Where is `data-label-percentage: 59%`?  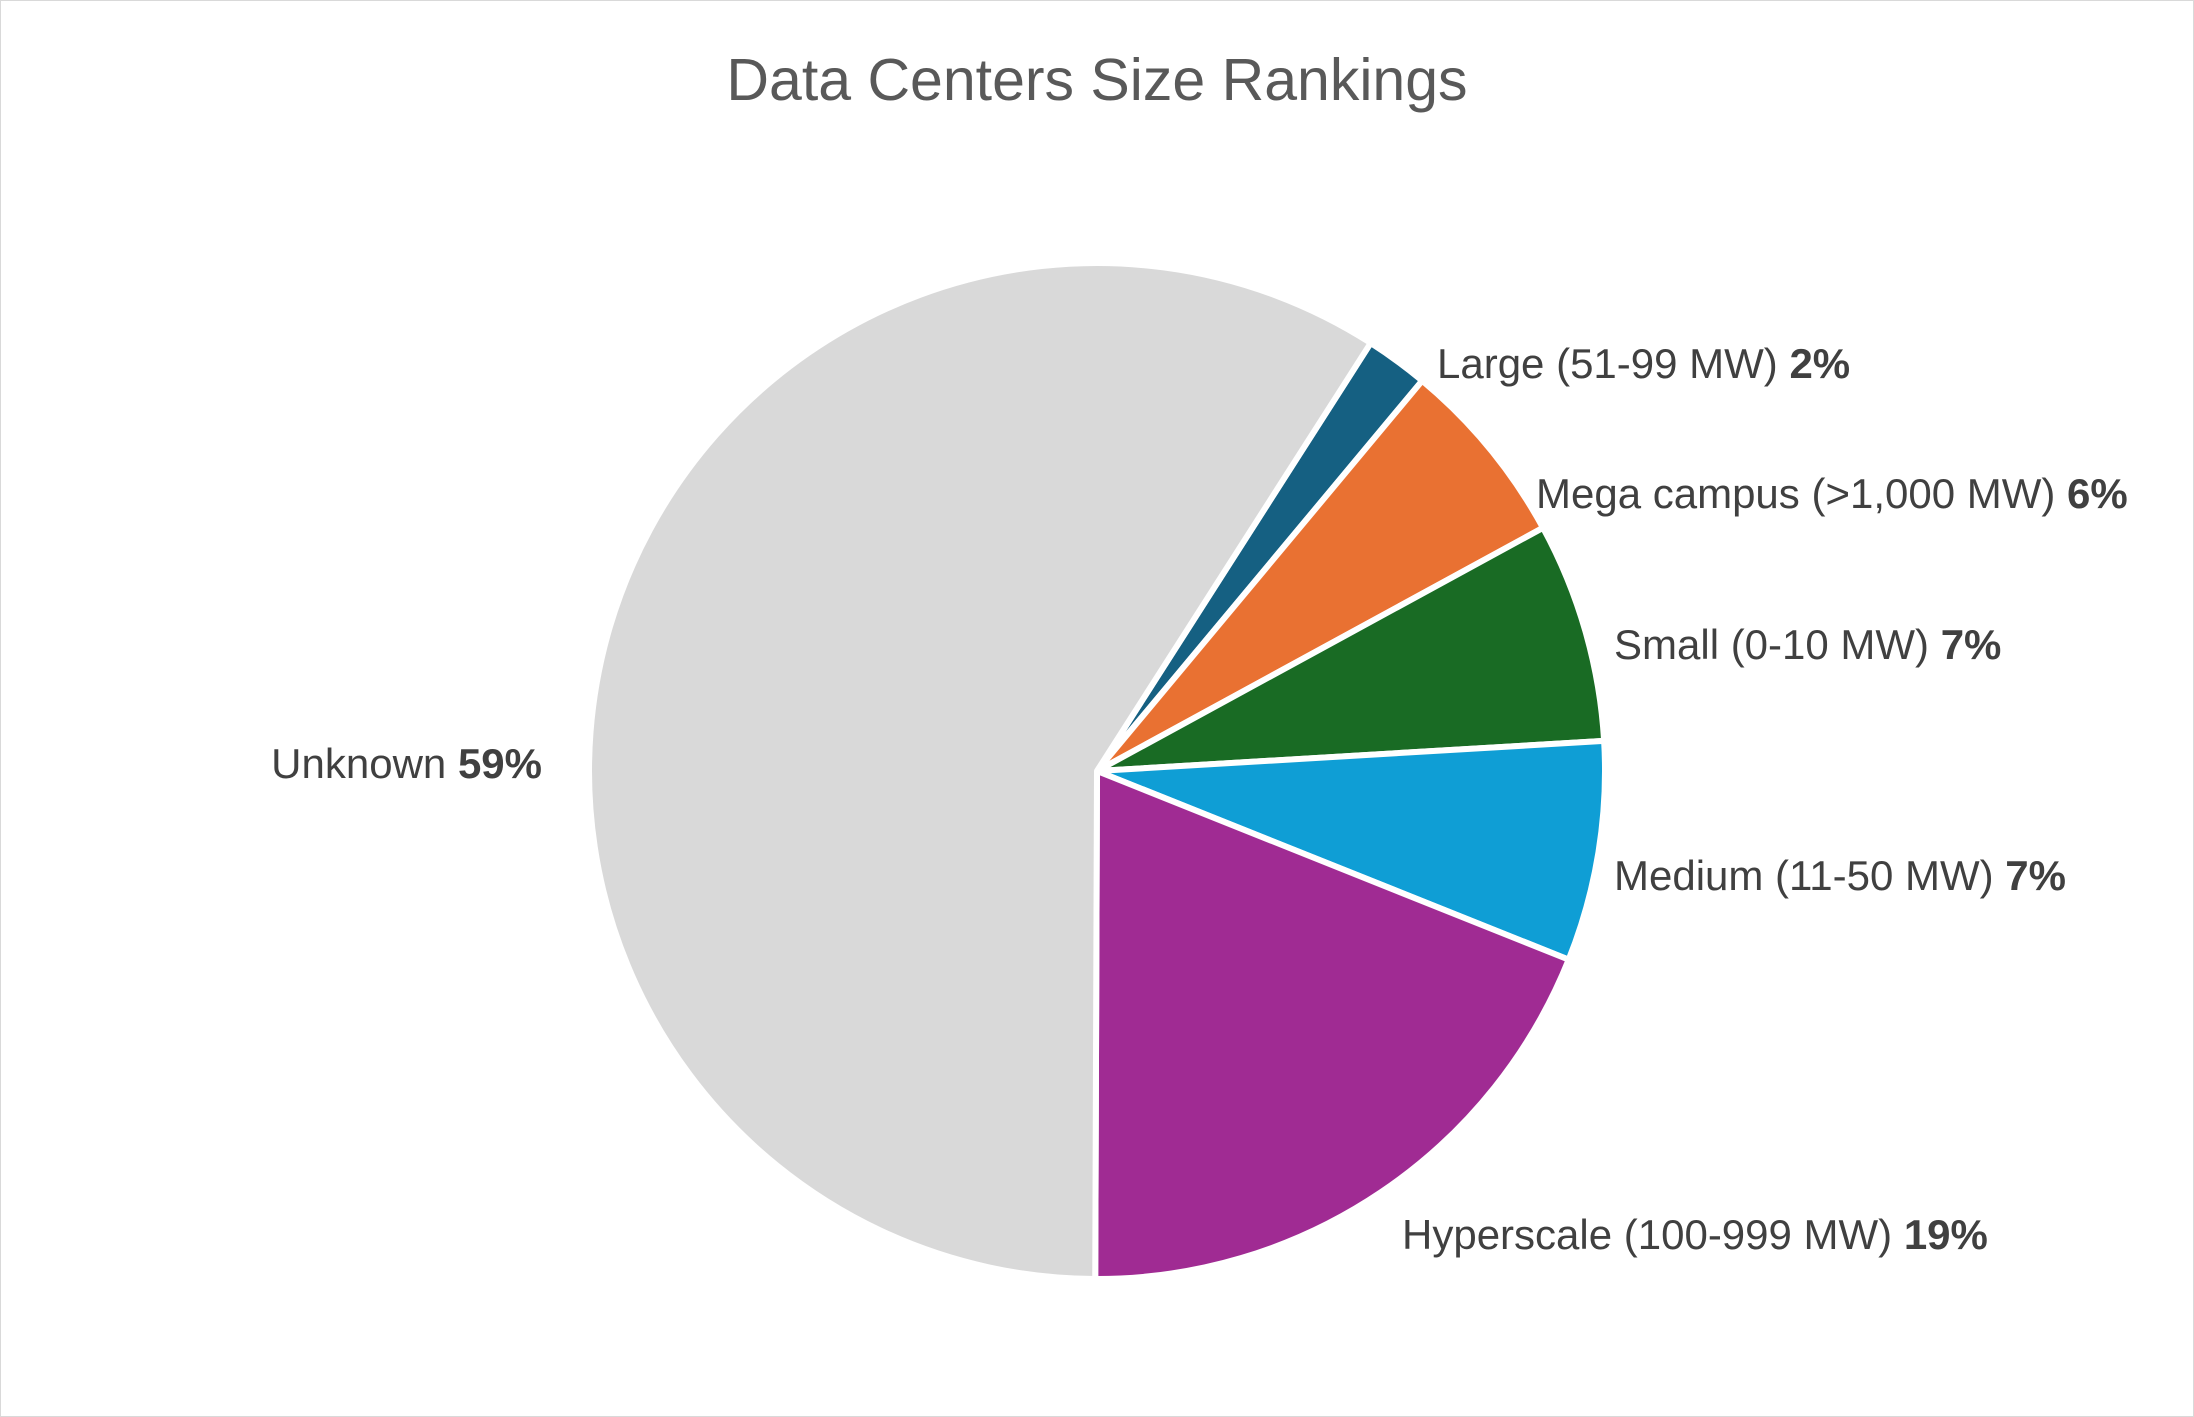 data-label-percentage: 59% is located at coordinates (500, 763).